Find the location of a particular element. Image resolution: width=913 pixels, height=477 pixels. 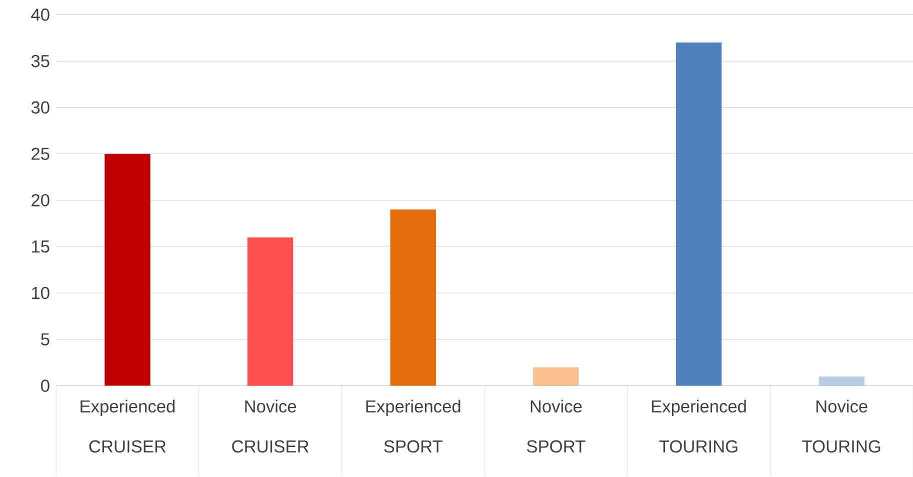

category-label: Novice CRUISER is located at coordinates (270, 426).